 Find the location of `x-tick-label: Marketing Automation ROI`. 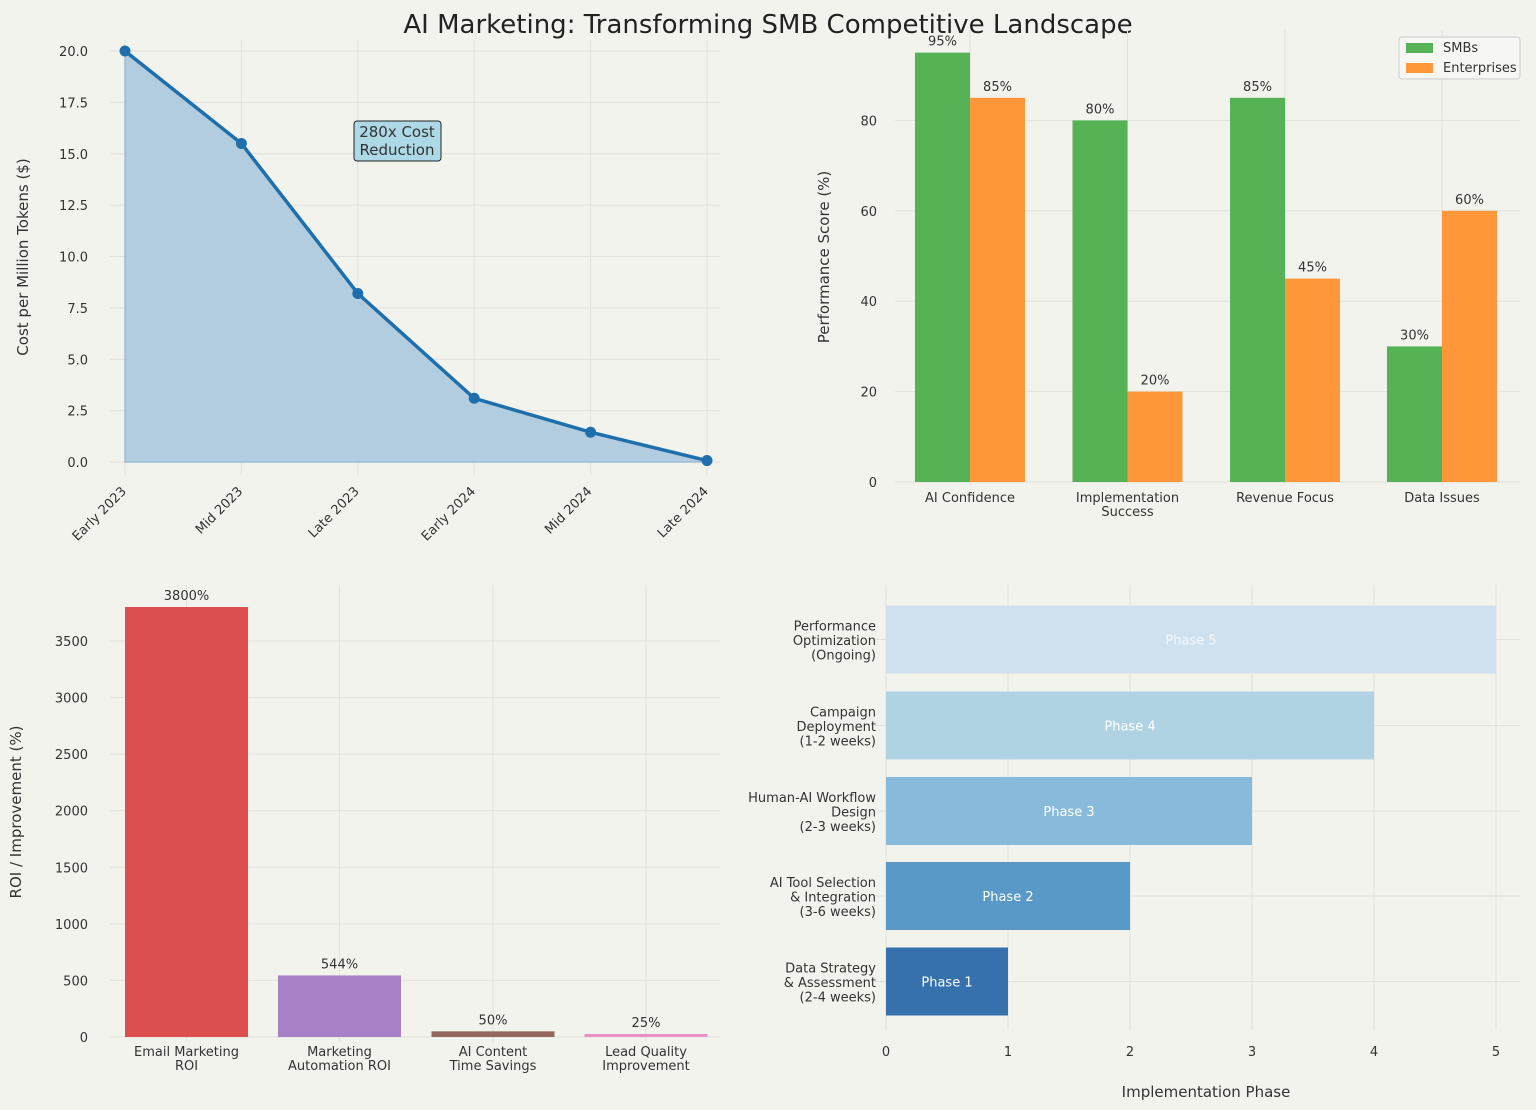

x-tick-label: Marketing Automation ROI is located at coordinates (339, 1059).